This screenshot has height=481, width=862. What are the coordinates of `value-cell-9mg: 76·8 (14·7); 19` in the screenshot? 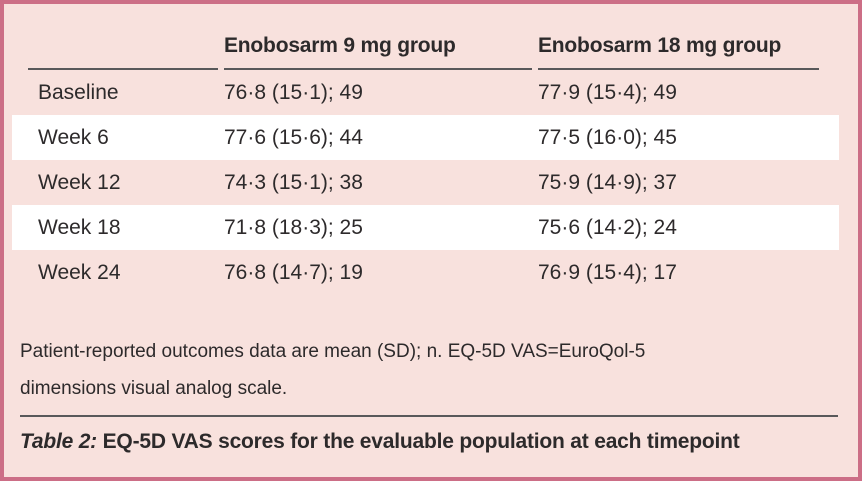 It's located at (293, 272).